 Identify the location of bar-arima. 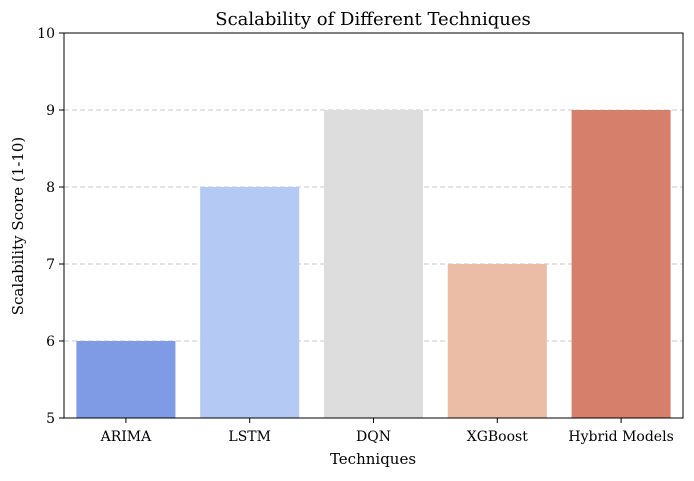
(126, 379).